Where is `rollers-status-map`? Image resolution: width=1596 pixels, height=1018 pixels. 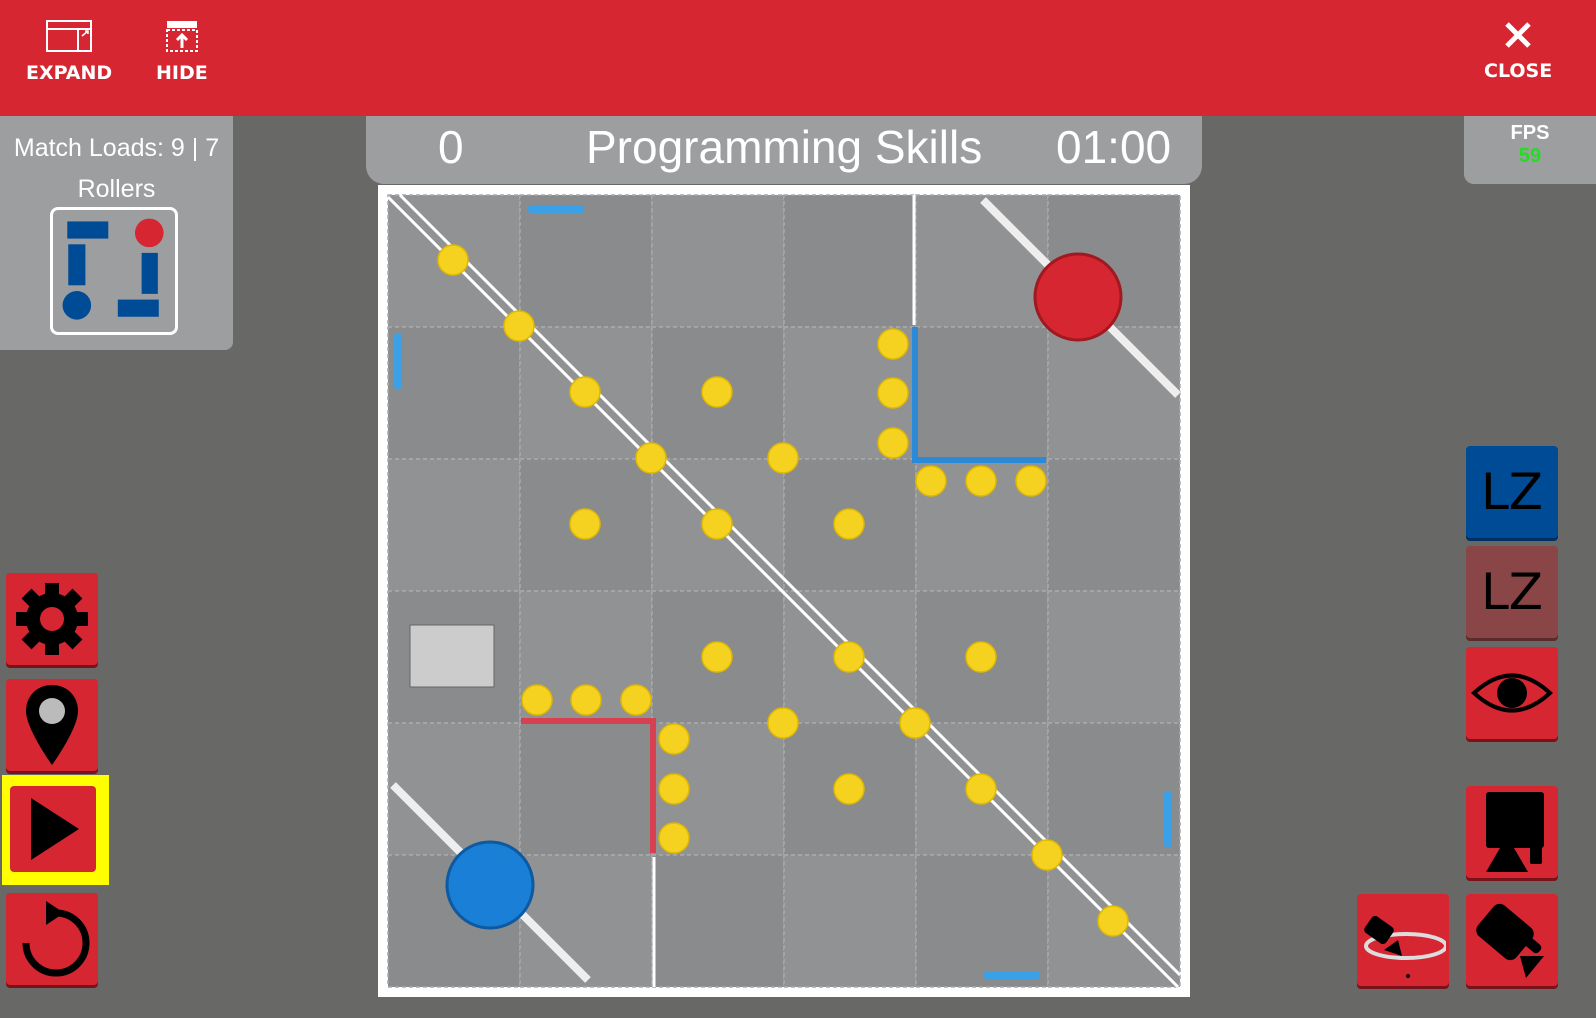 rollers-status-map is located at coordinates (114, 271).